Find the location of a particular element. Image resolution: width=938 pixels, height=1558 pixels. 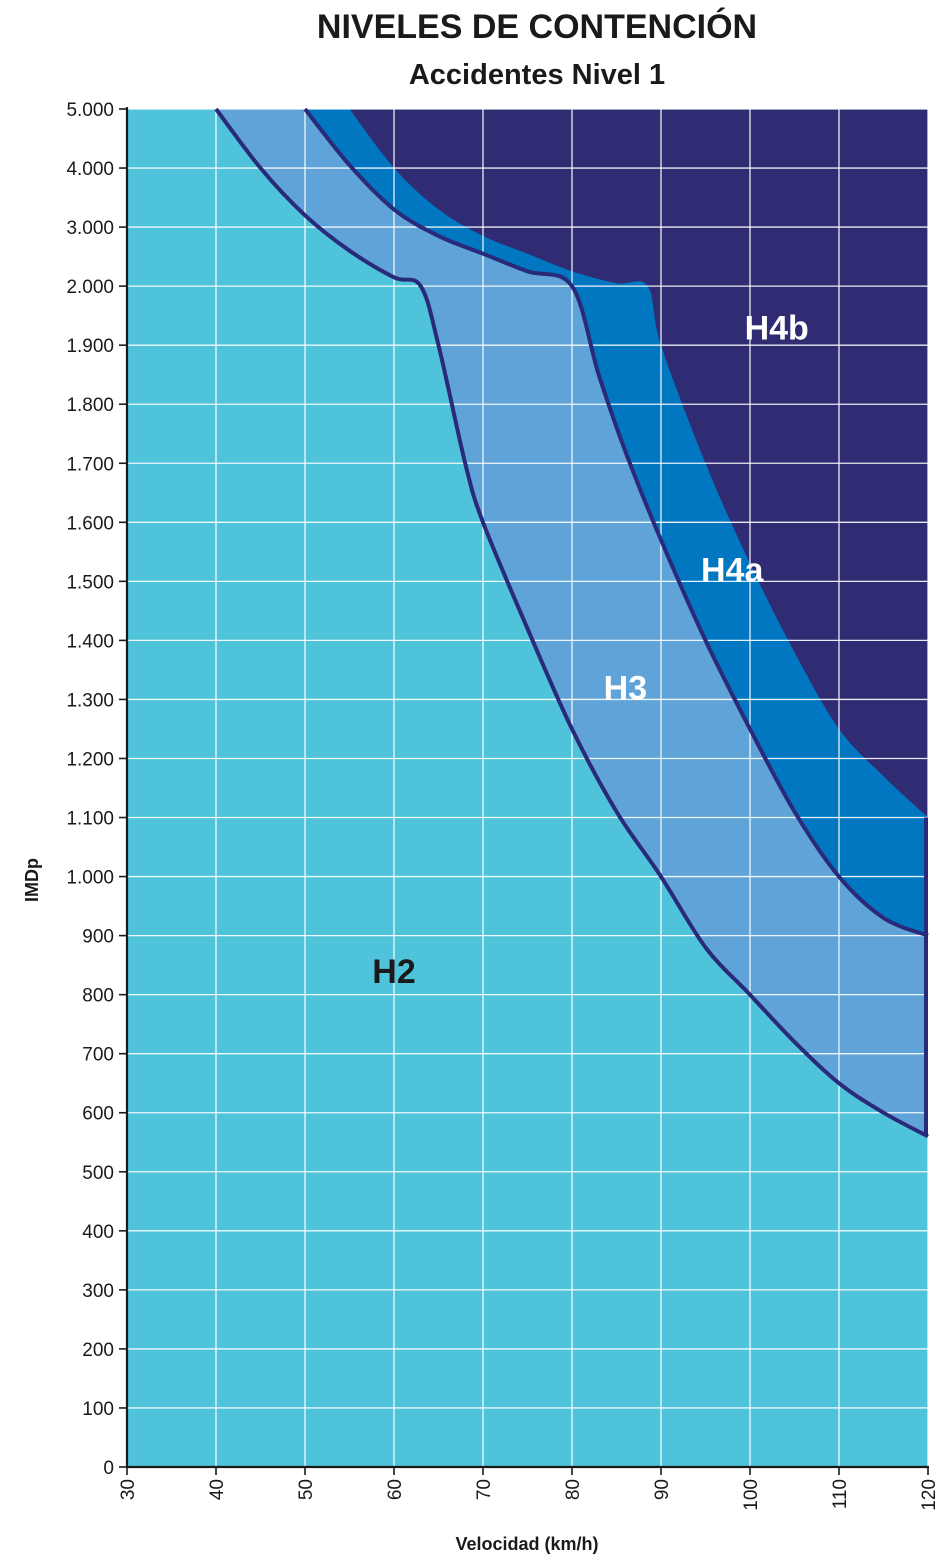

y-tick-label: 1.900 is located at coordinates (90, 346).